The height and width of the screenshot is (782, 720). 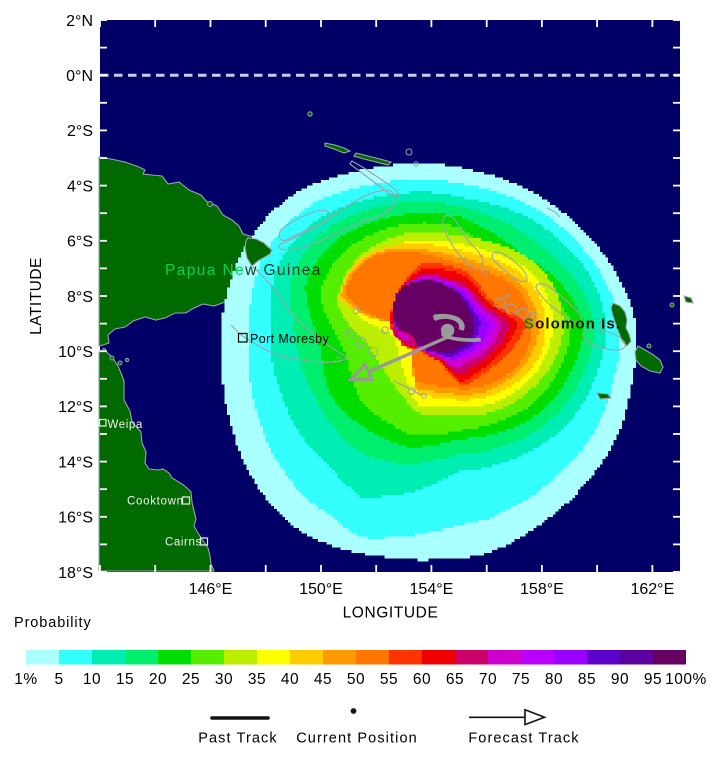 What do you see at coordinates (587, 679) in the screenshot?
I see `svg-text: 85` at bounding box center [587, 679].